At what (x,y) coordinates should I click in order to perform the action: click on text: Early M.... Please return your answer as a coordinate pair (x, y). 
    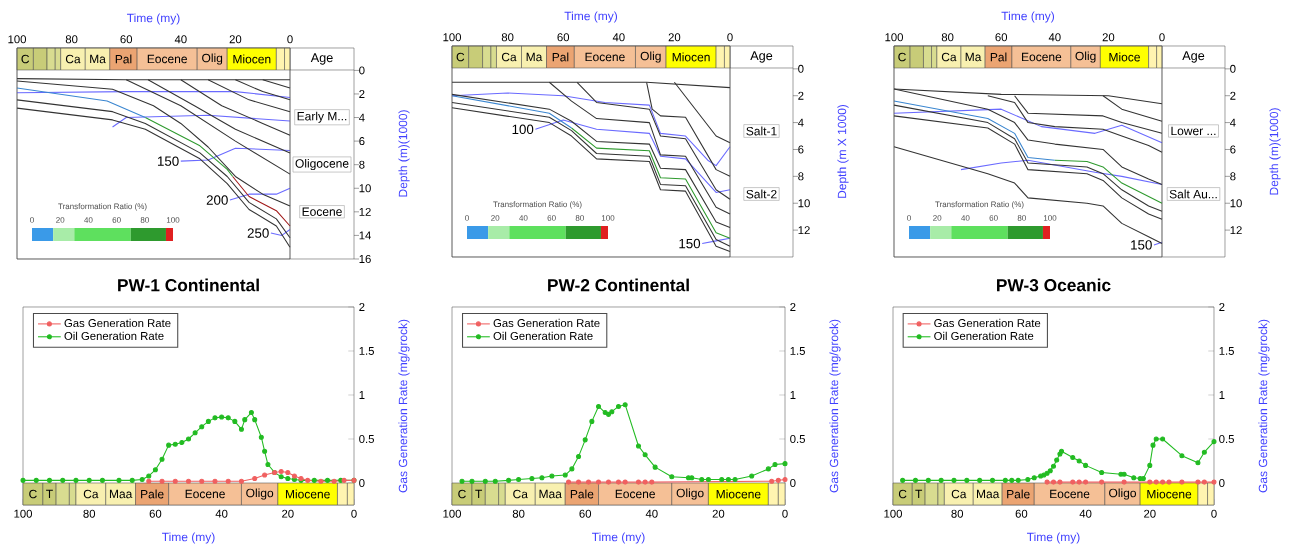
    Looking at the image, I should click on (322, 117).